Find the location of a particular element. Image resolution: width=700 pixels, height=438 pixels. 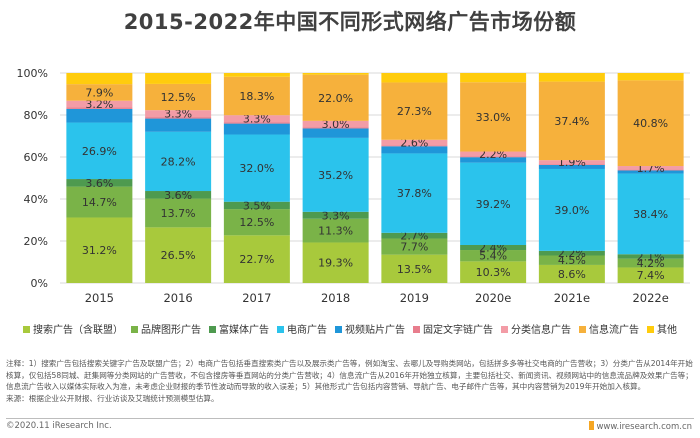

y-tick-label: 100% is located at coordinates (32, 73).